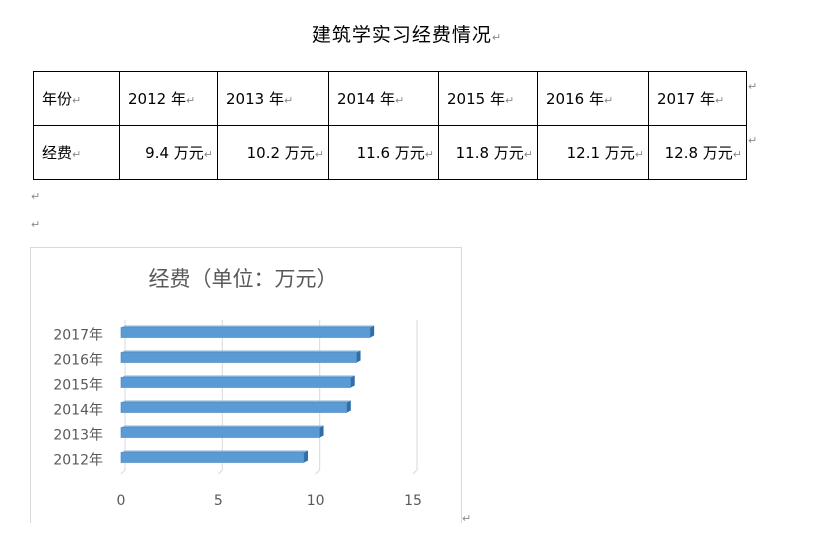  What do you see at coordinates (273, 98) in the screenshot?
I see `table-cell: 2013 年↵` at bounding box center [273, 98].